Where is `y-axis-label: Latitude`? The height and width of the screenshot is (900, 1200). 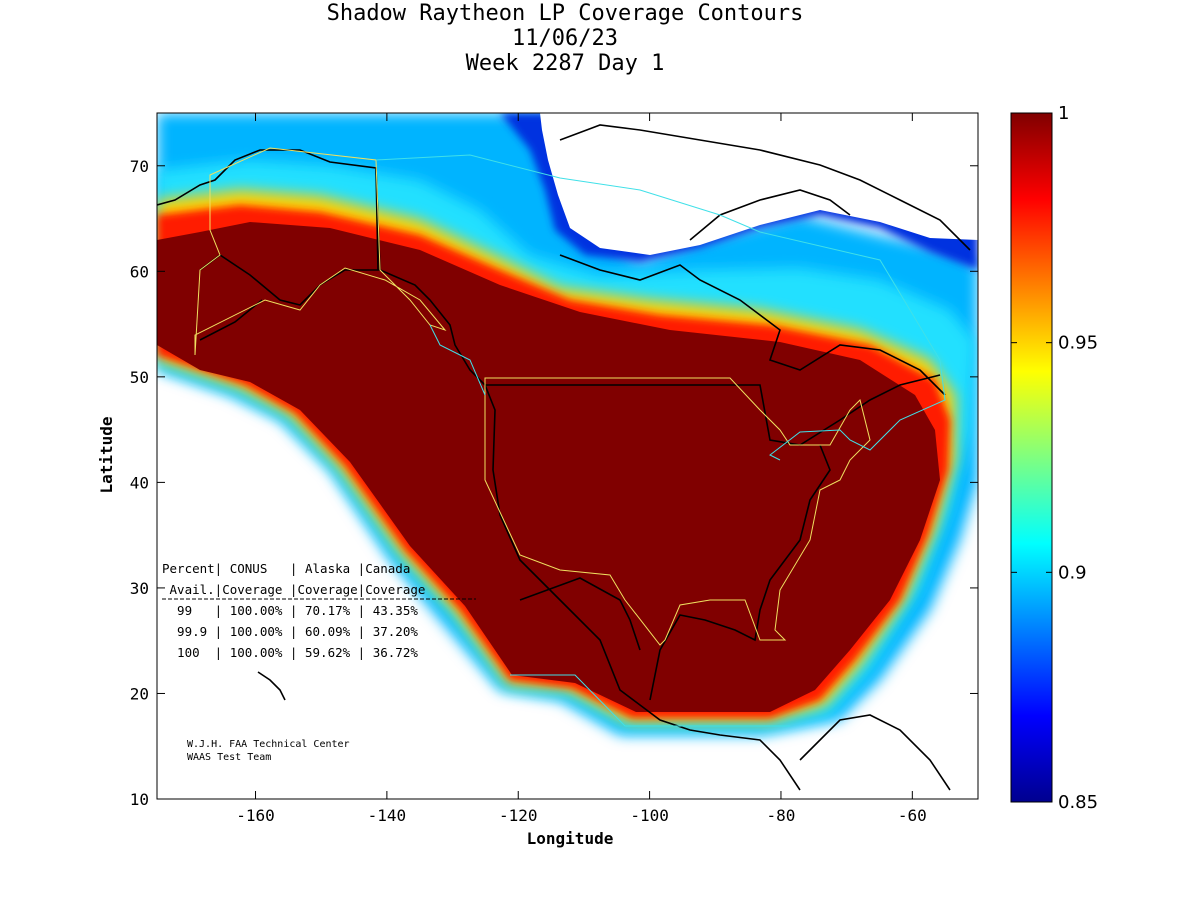
y-axis-label: Latitude is located at coordinates (106, 454).